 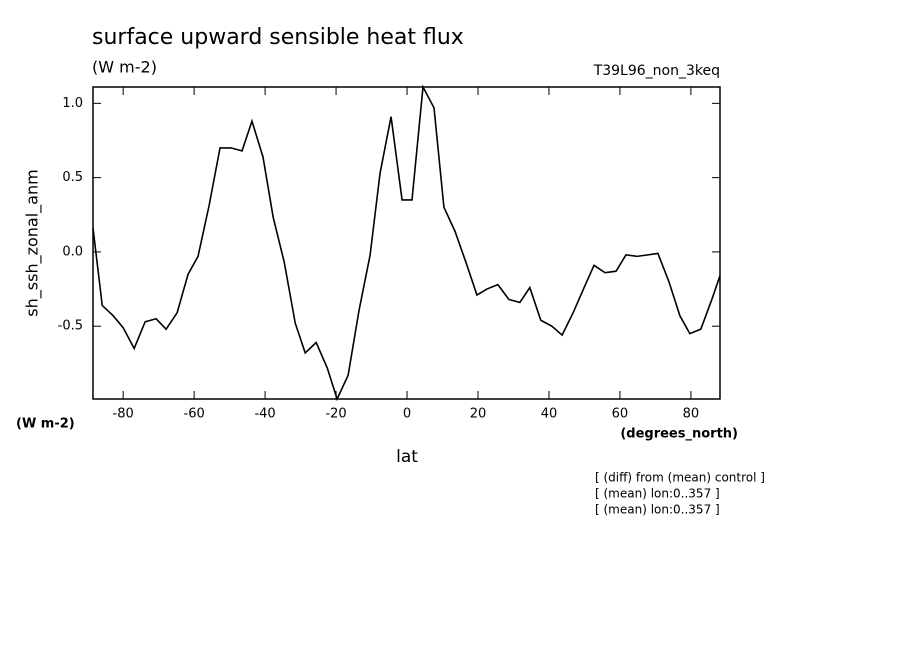 I want to click on y-tick-label: -0.5, so click(x=70, y=326).